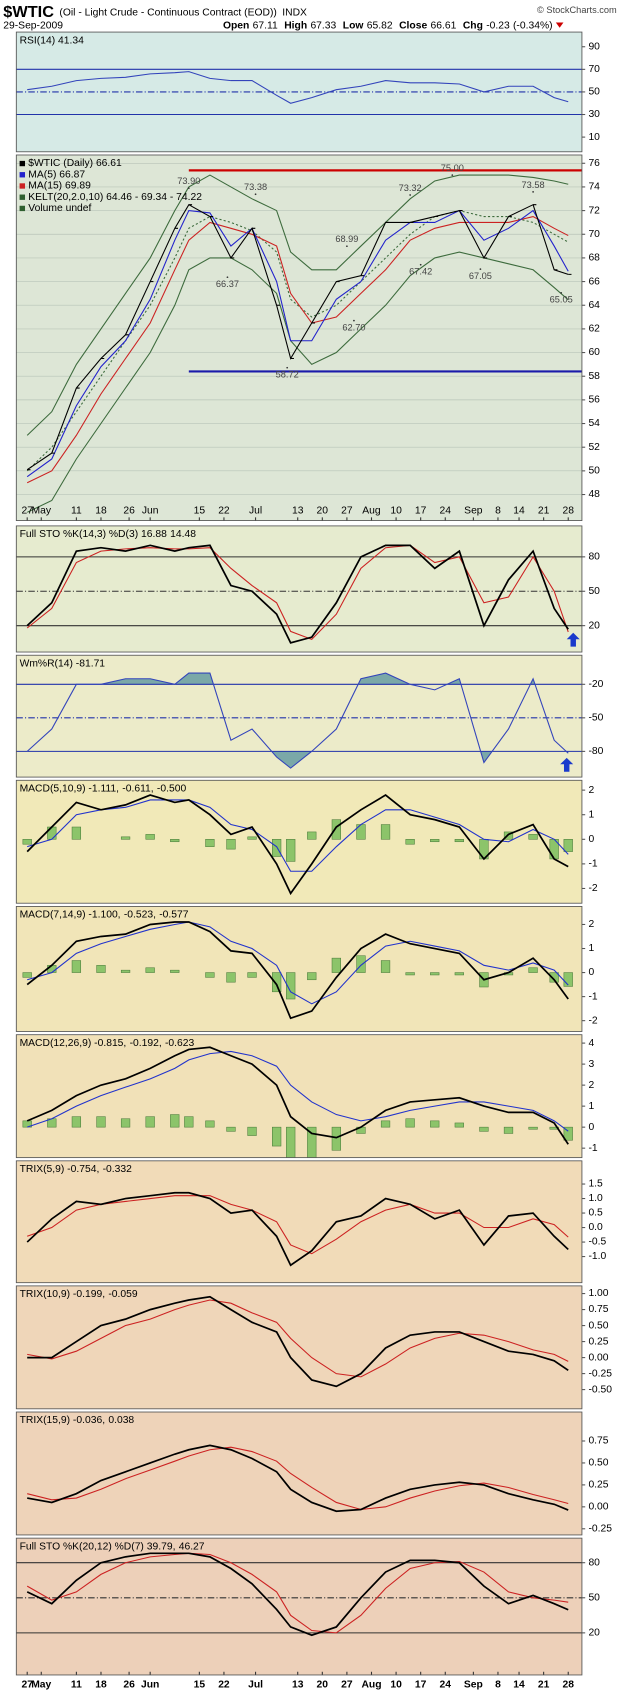  What do you see at coordinates (255, 187) in the screenshot?
I see `annotation: 73.38` at bounding box center [255, 187].